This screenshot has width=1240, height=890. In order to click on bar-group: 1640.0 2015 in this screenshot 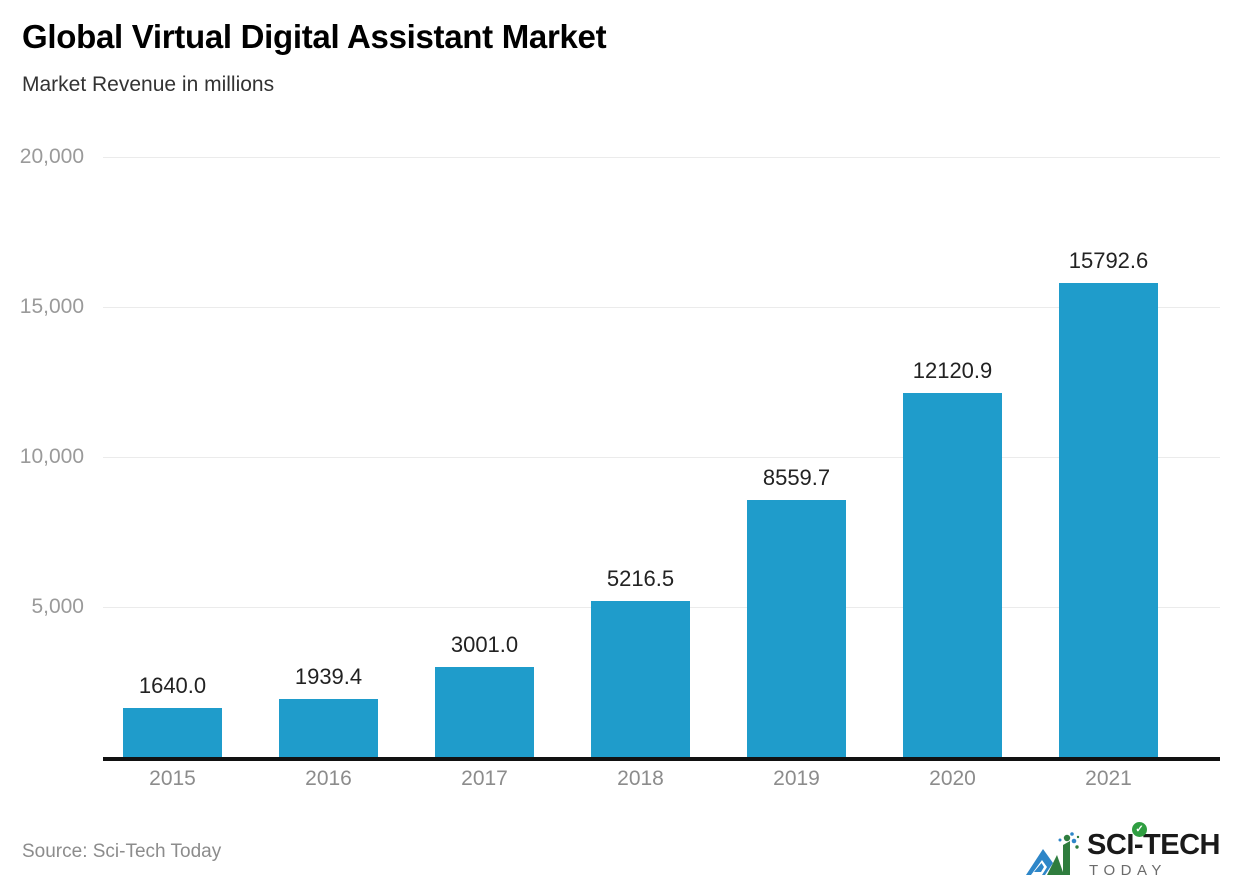, I will do `click(172, 731)`.